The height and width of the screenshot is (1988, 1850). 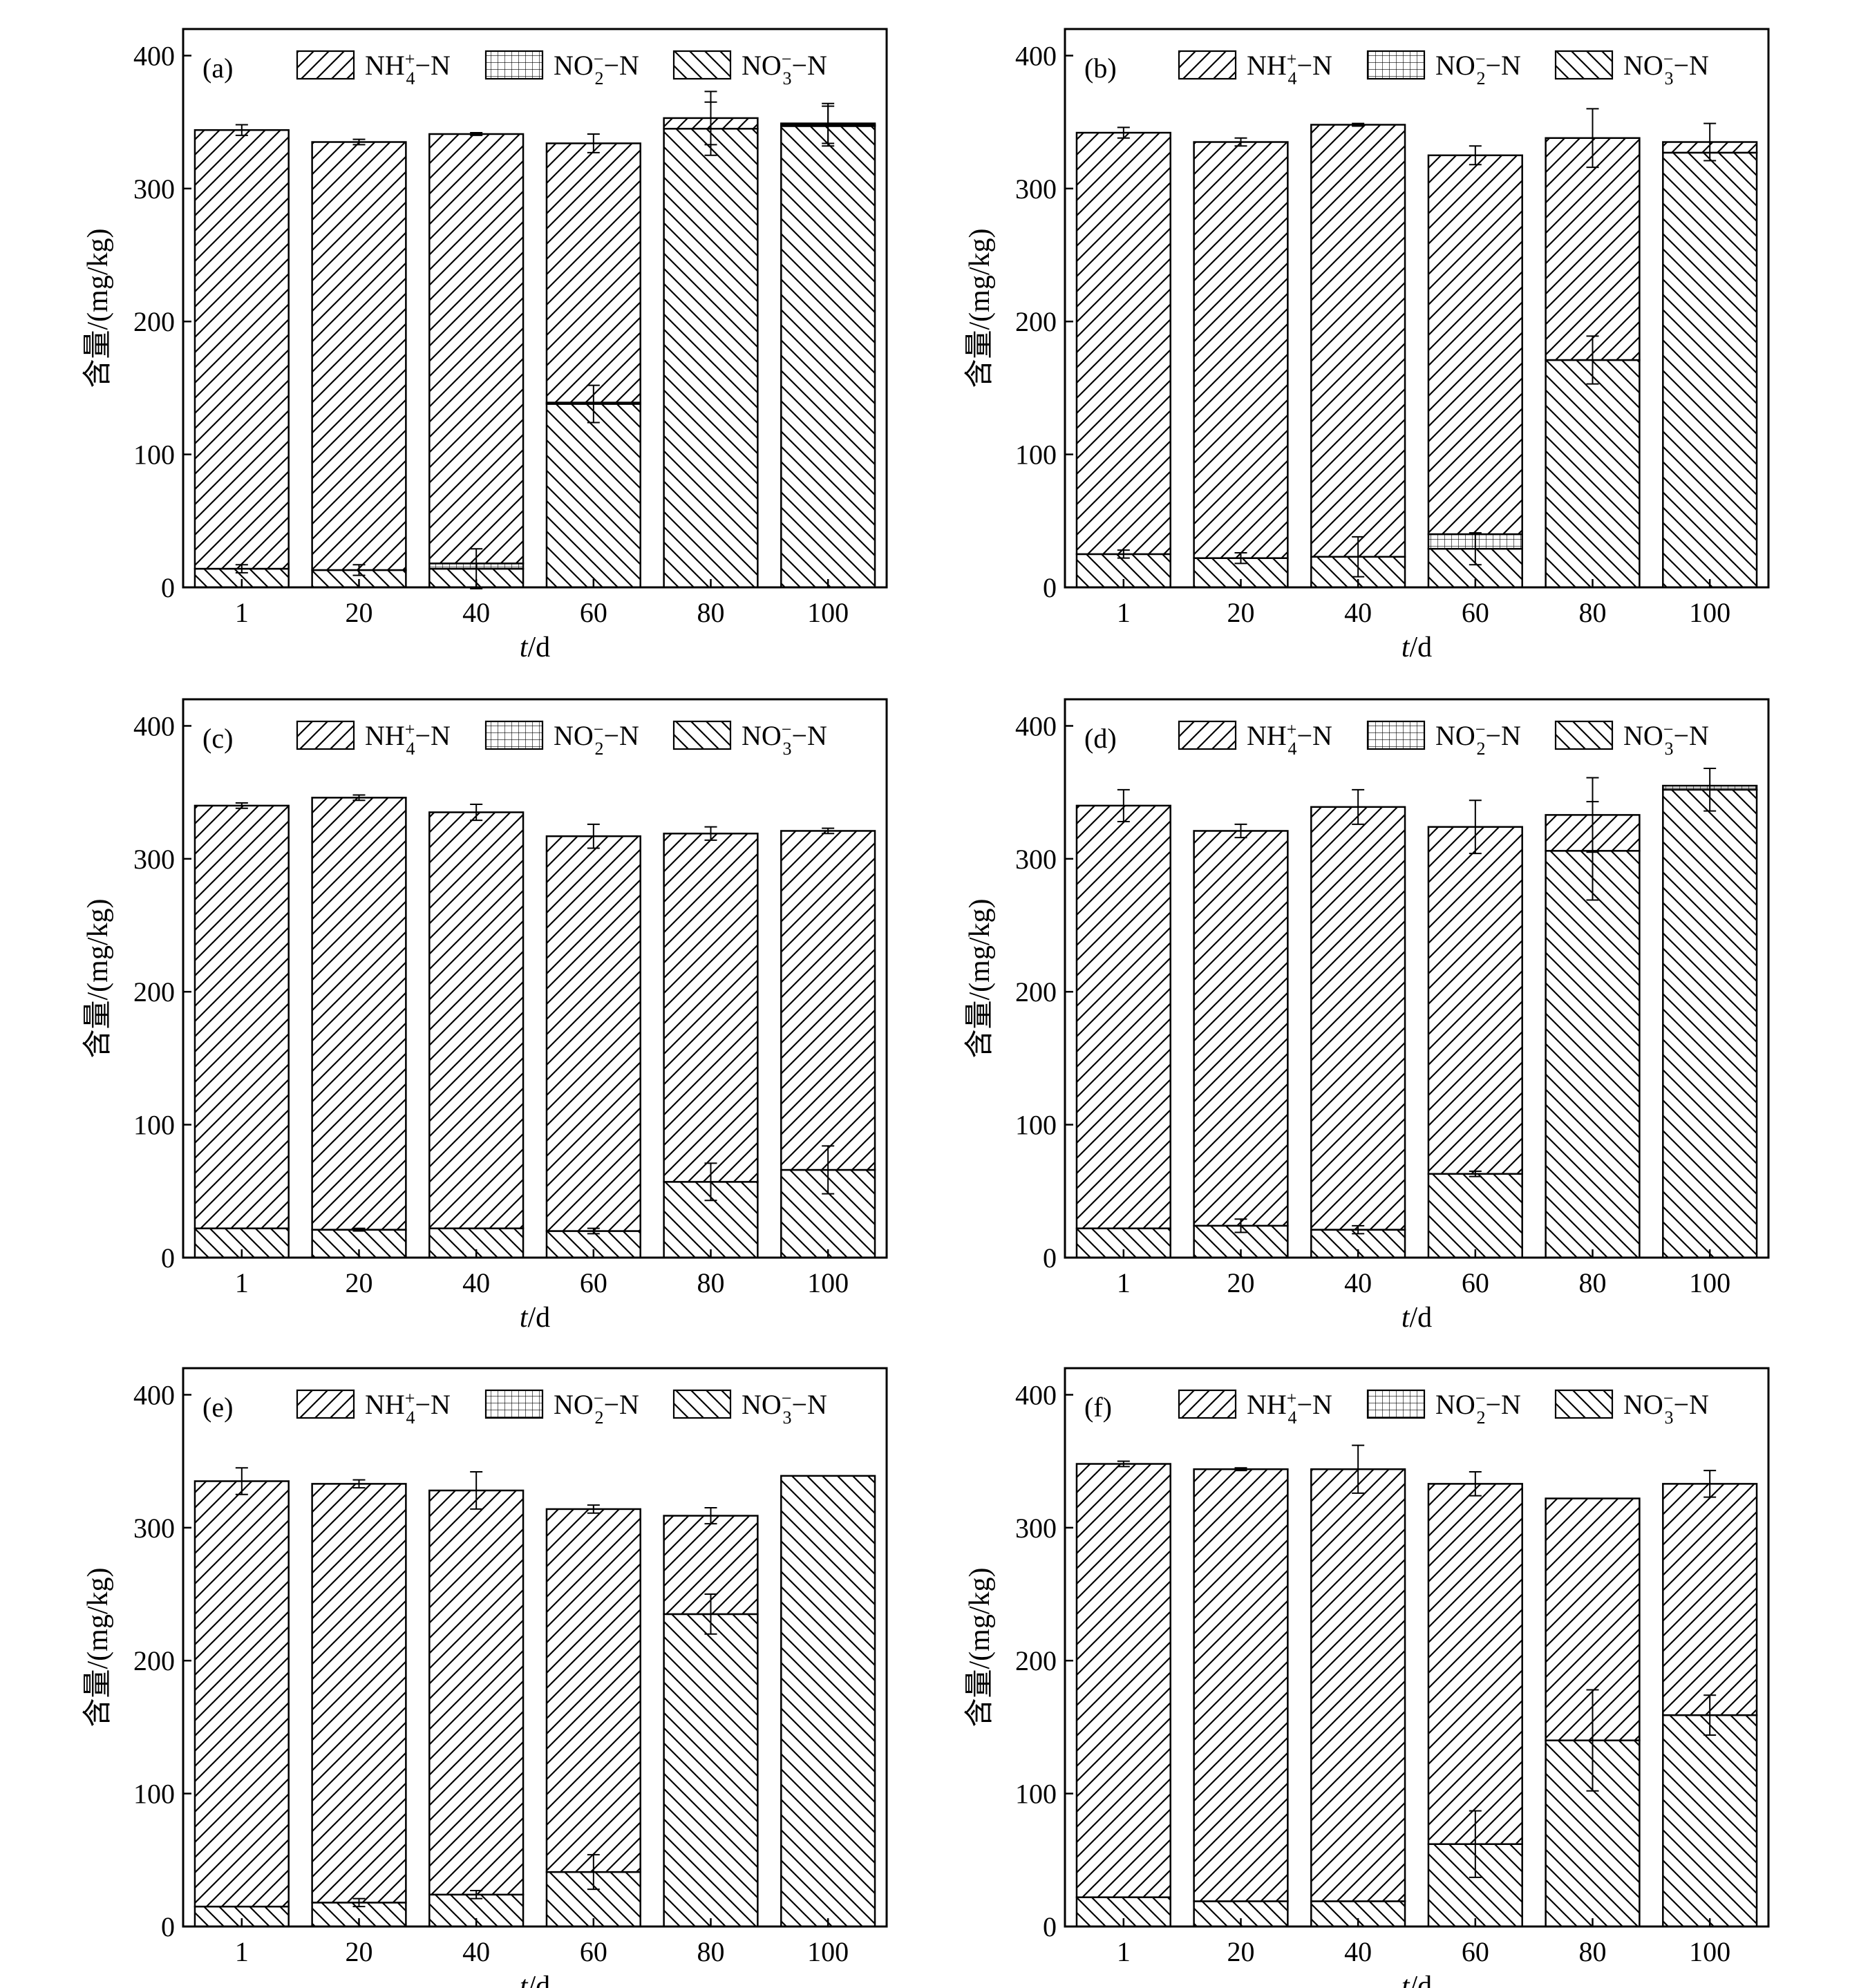 I want to click on x-tick-label: 100, so click(x=1709, y=1951).